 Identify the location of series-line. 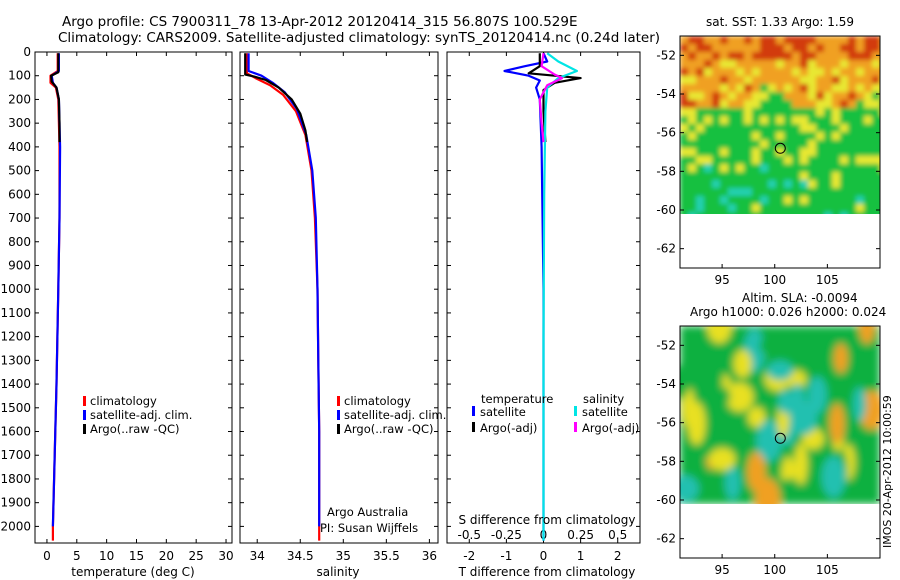
(283, 297).